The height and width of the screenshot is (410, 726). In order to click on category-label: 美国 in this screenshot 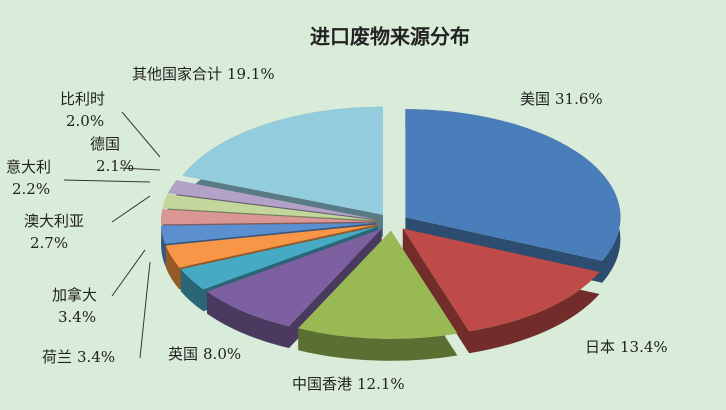, I will do `click(535, 99)`.